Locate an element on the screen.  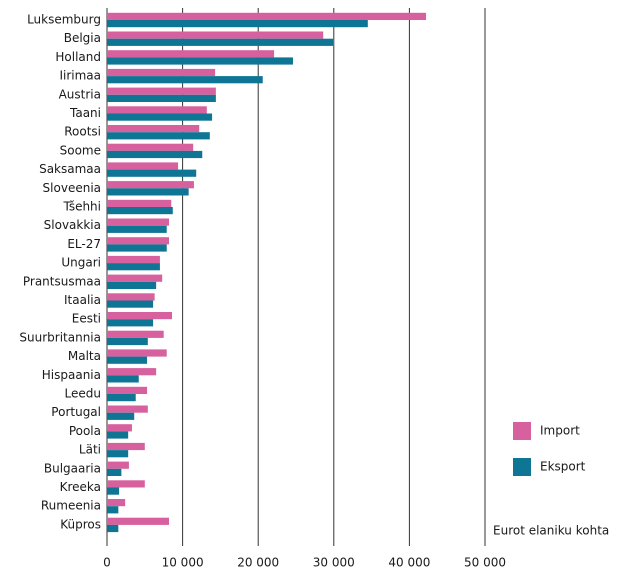
y-tick-label: Soome is located at coordinates (80, 150).